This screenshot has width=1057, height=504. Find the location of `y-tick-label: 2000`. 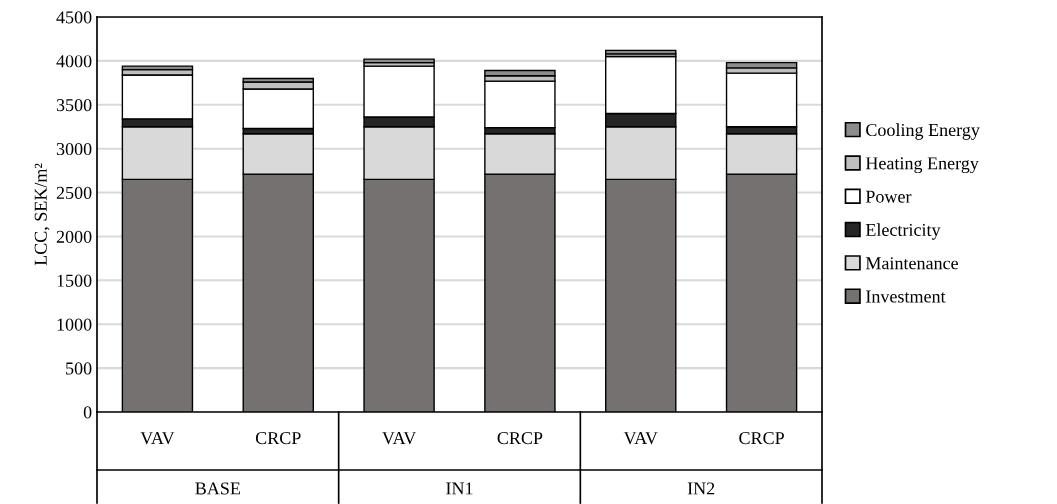

y-tick-label: 2000 is located at coordinates (74, 236).